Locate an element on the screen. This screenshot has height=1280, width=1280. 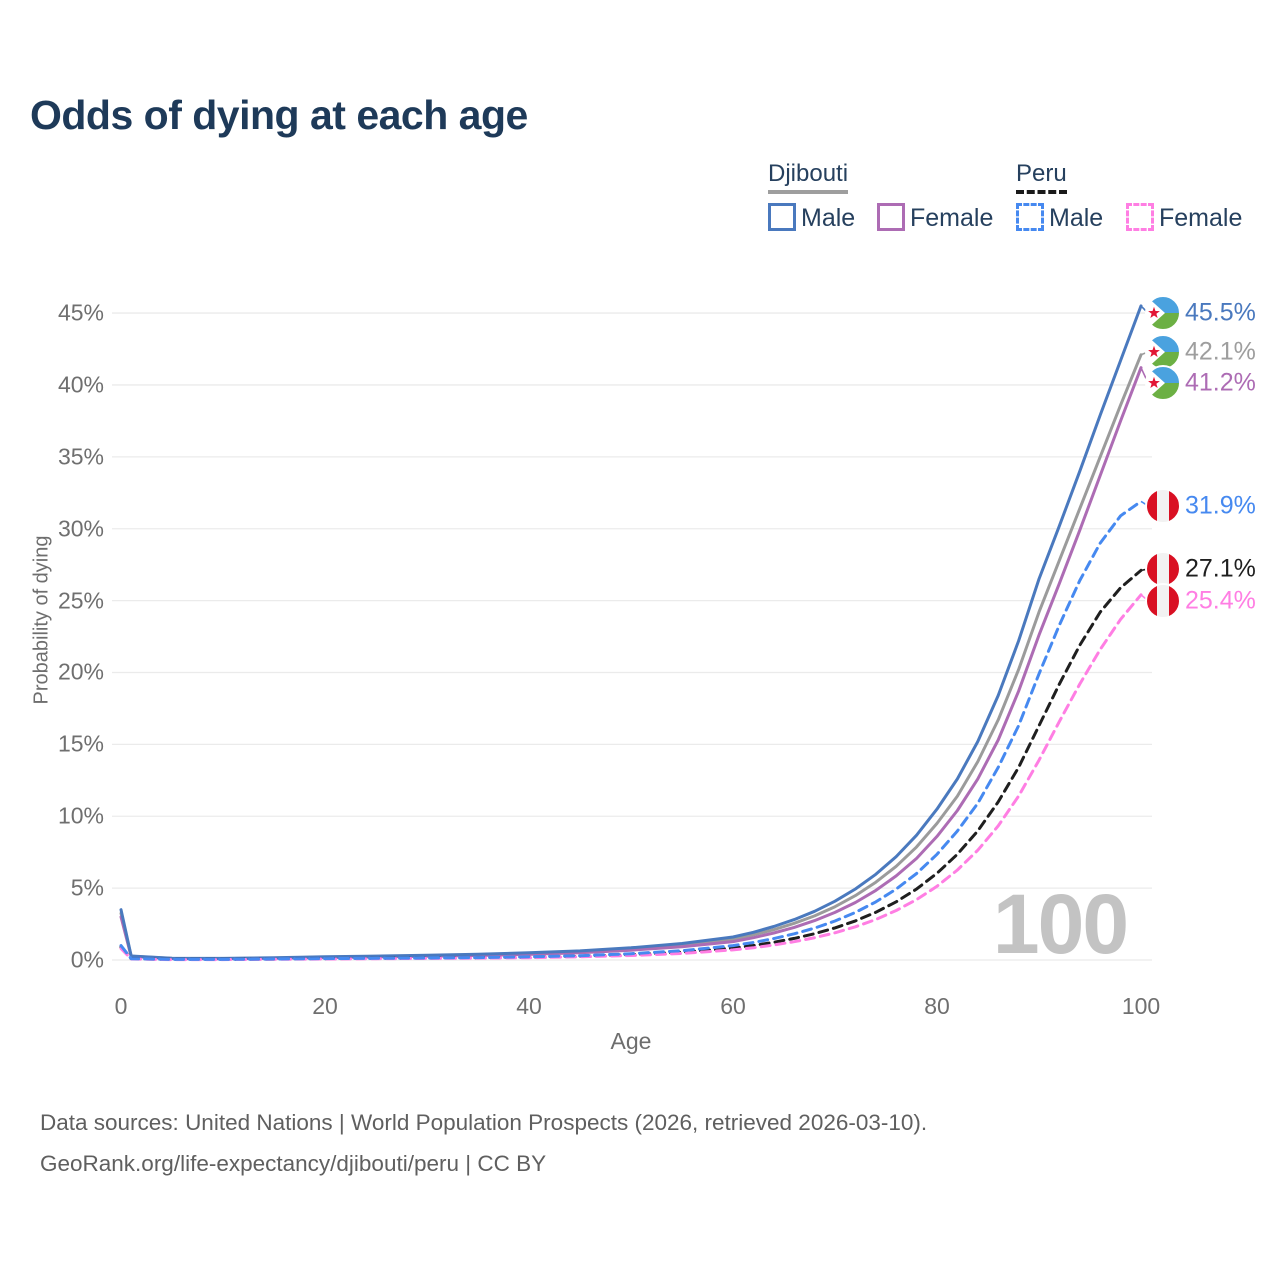
page-title: Odds of dying at each age is located at coordinates (279, 115).